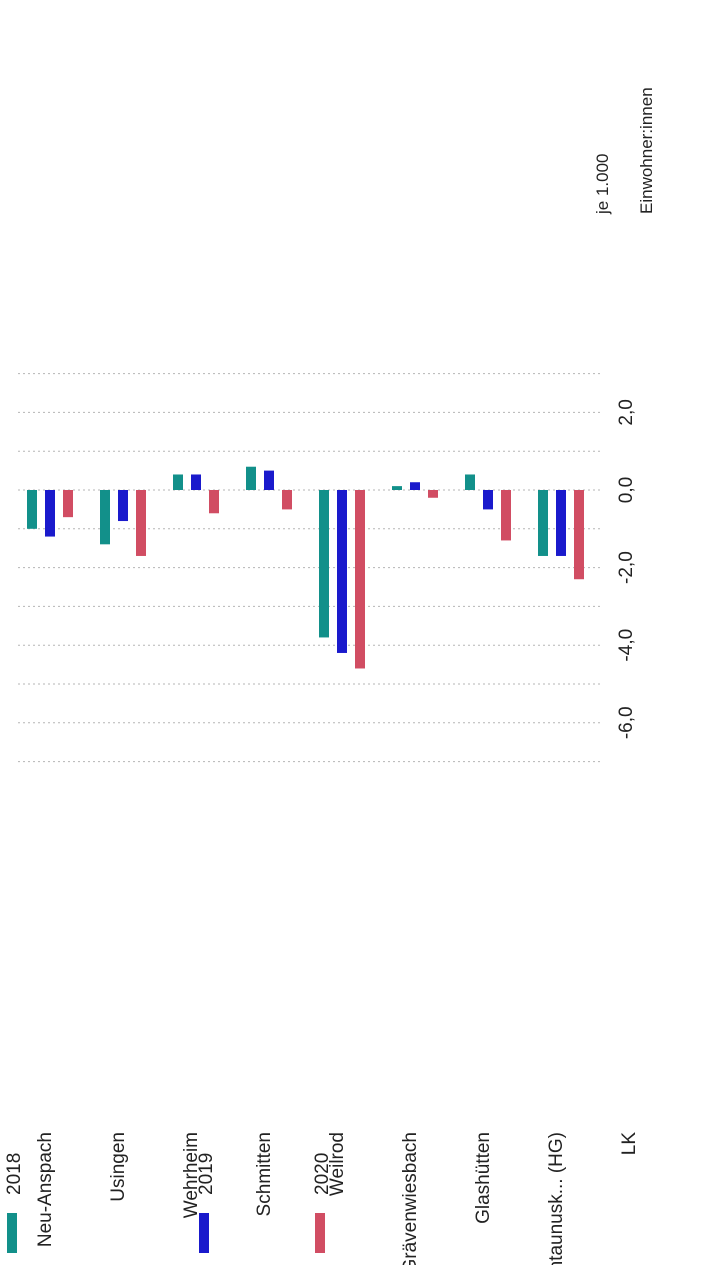 The width and height of the screenshot is (725, 1265). What do you see at coordinates (287, 500) in the screenshot?
I see `bar-schmitten-2020` at bounding box center [287, 500].